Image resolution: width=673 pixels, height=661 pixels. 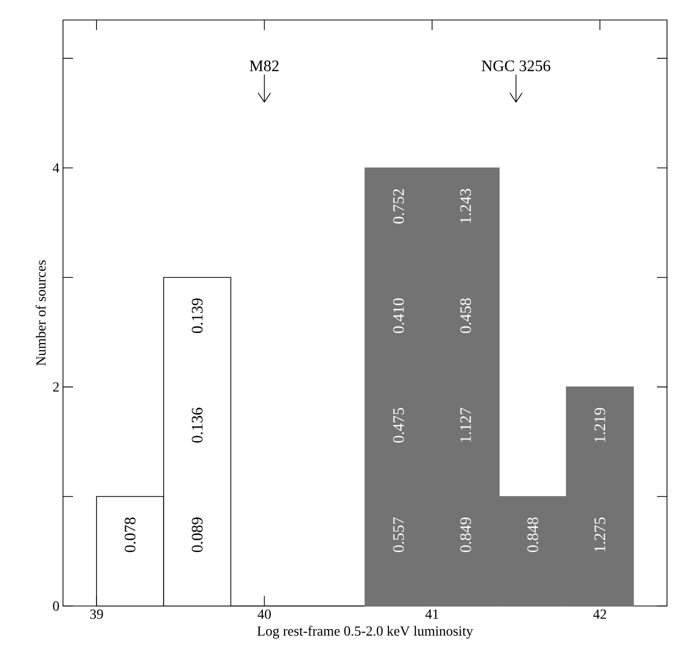 What do you see at coordinates (41, 313) in the screenshot?
I see `y-axis-title: Number of sources` at bounding box center [41, 313].